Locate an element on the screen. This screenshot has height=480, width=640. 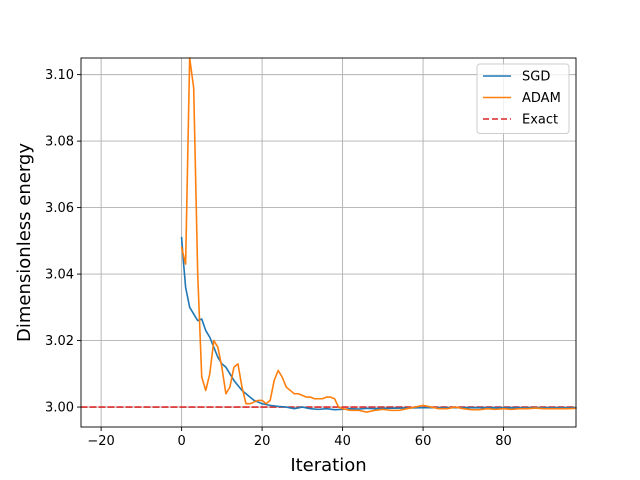
x-tick-label: 40 is located at coordinates (342, 441).